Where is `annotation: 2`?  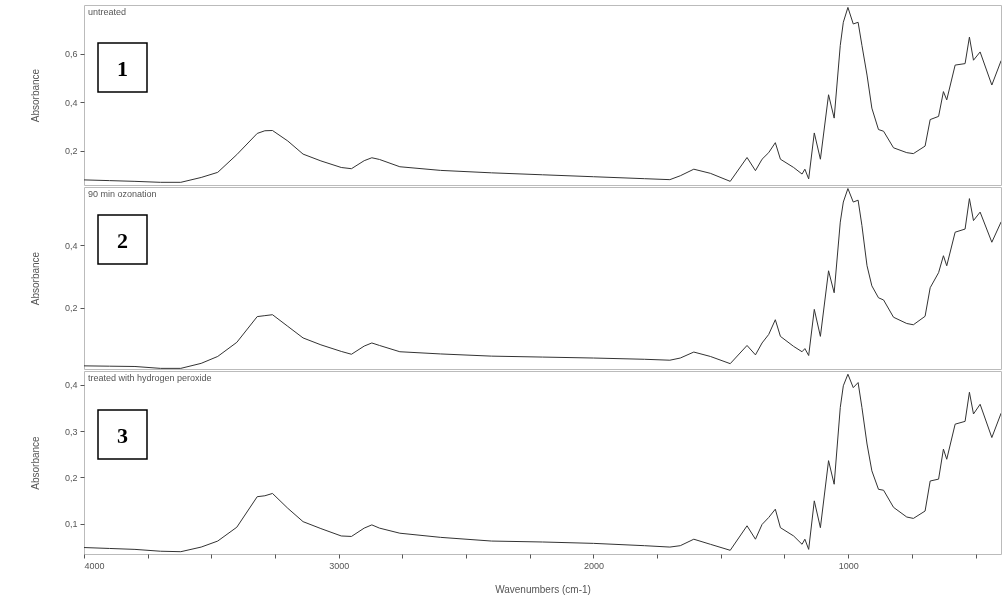 annotation: 2 is located at coordinates (122, 240).